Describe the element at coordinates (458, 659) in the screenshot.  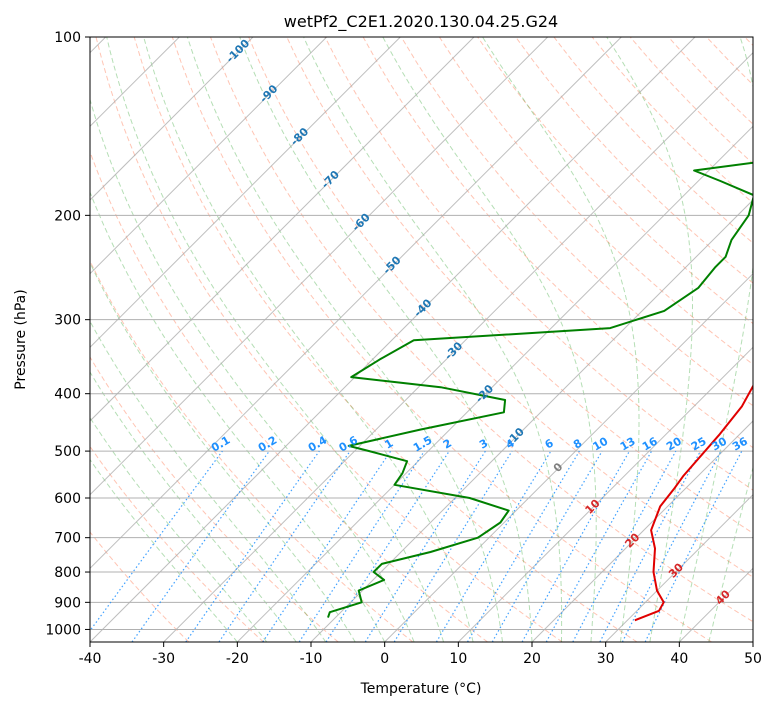
I see `x-tick-label: 10` at that location.